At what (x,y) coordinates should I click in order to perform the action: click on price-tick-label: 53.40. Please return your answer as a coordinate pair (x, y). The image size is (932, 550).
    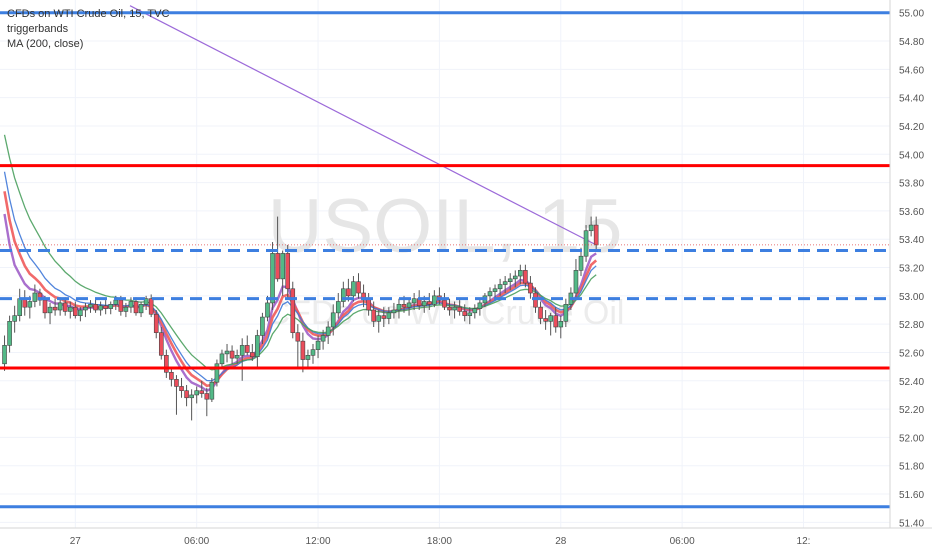
    Looking at the image, I should click on (911, 240).